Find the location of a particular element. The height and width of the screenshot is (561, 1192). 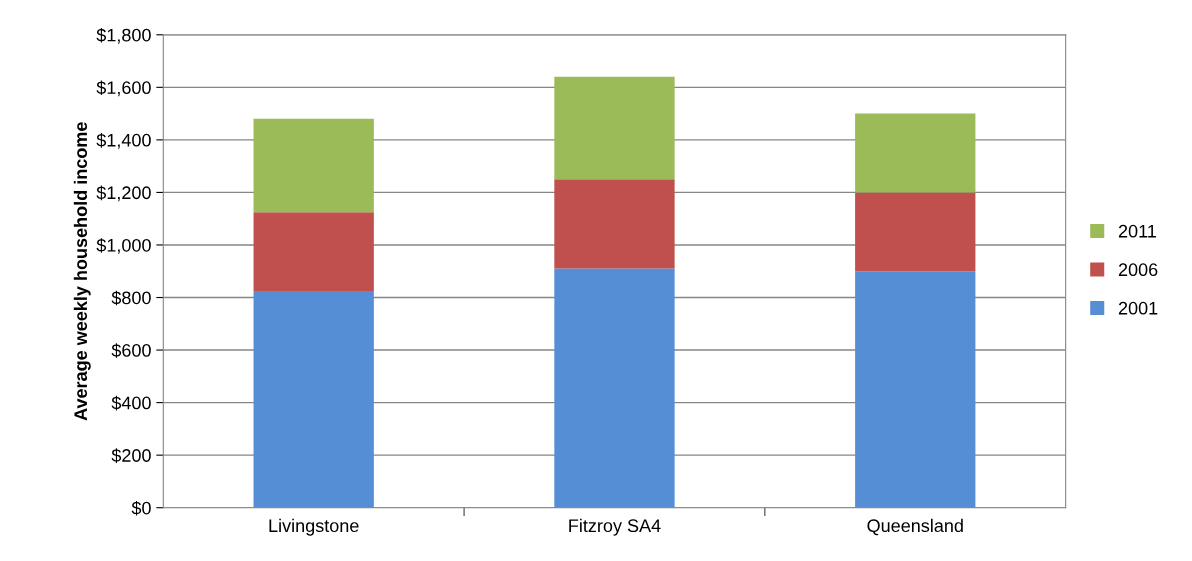

y-tick-label: $1,200 is located at coordinates (123, 193).